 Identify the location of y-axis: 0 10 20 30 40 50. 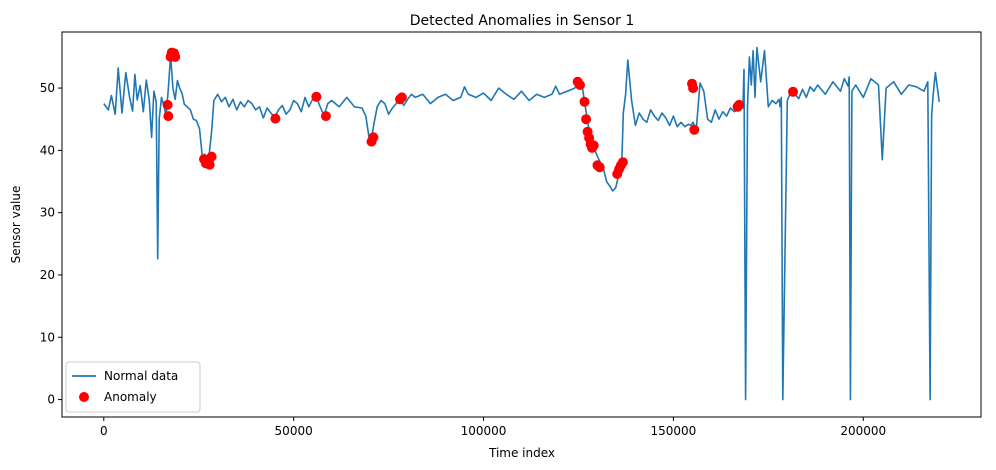
(51, 244).